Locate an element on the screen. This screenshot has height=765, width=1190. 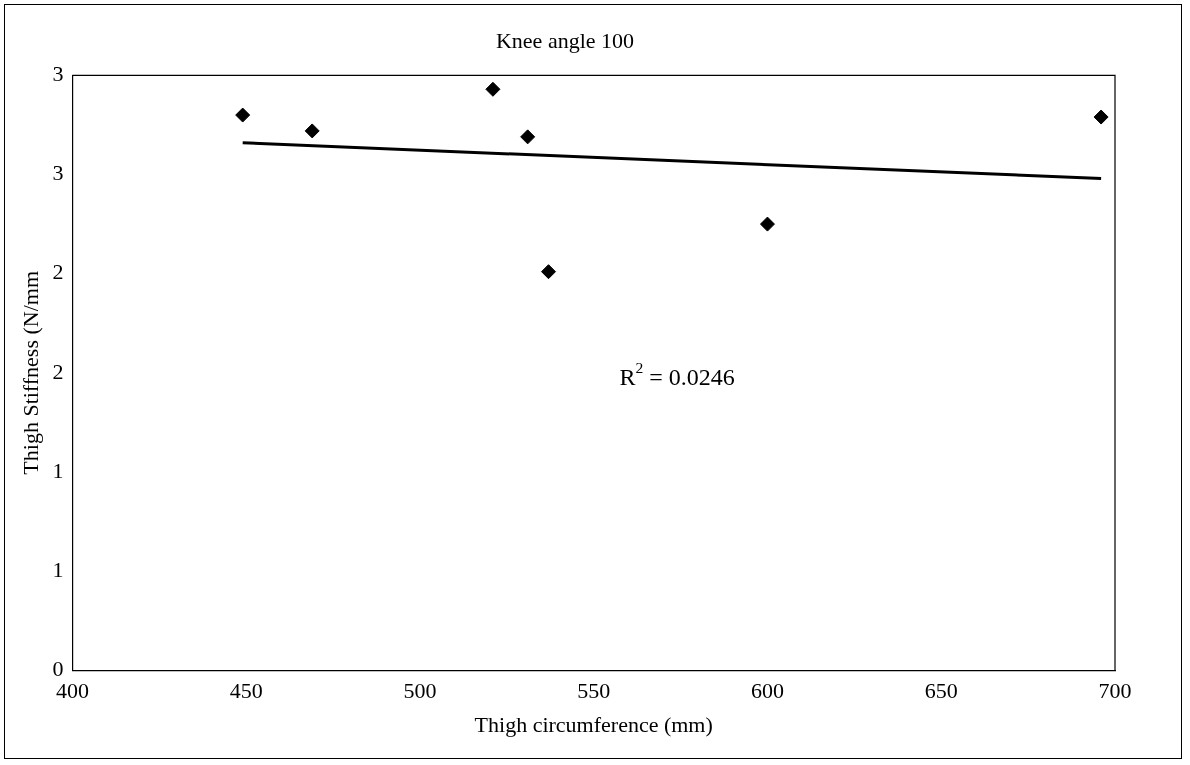
x-tick-label: 650 is located at coordinates (941, 691).